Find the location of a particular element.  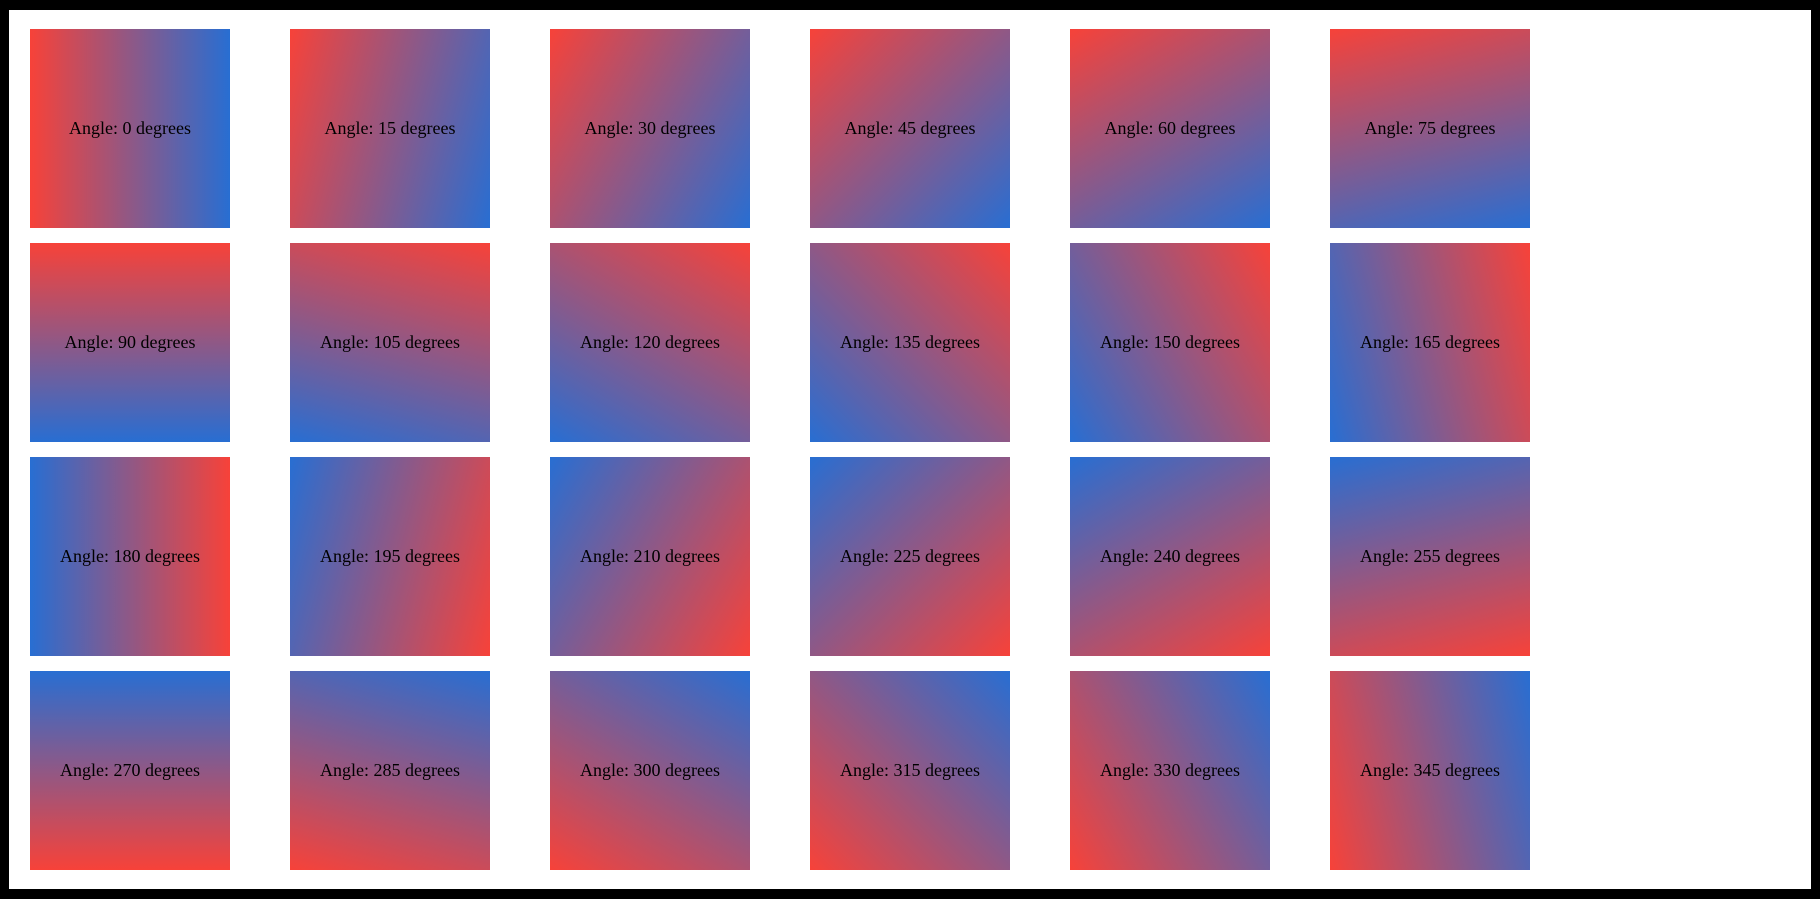

tile-angle-label: Angle: 120 degrees is located at coordinates (650, 341).